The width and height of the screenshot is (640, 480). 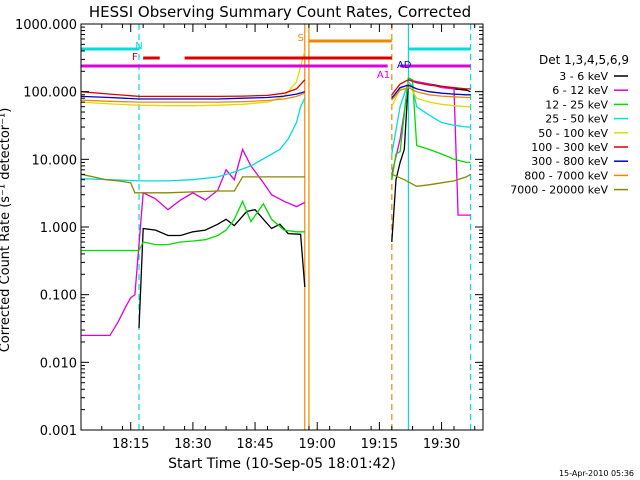 I want to click on x-tick-label-0: 18:15, so click(x=130, y=444).